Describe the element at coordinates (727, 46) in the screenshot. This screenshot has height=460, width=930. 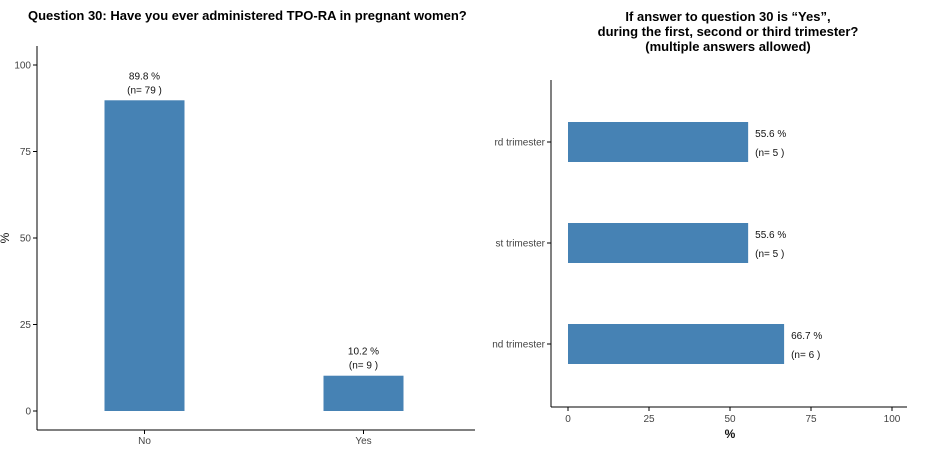
I see `right-chart-title-line-3: (multiple answers allowed)` at that location.